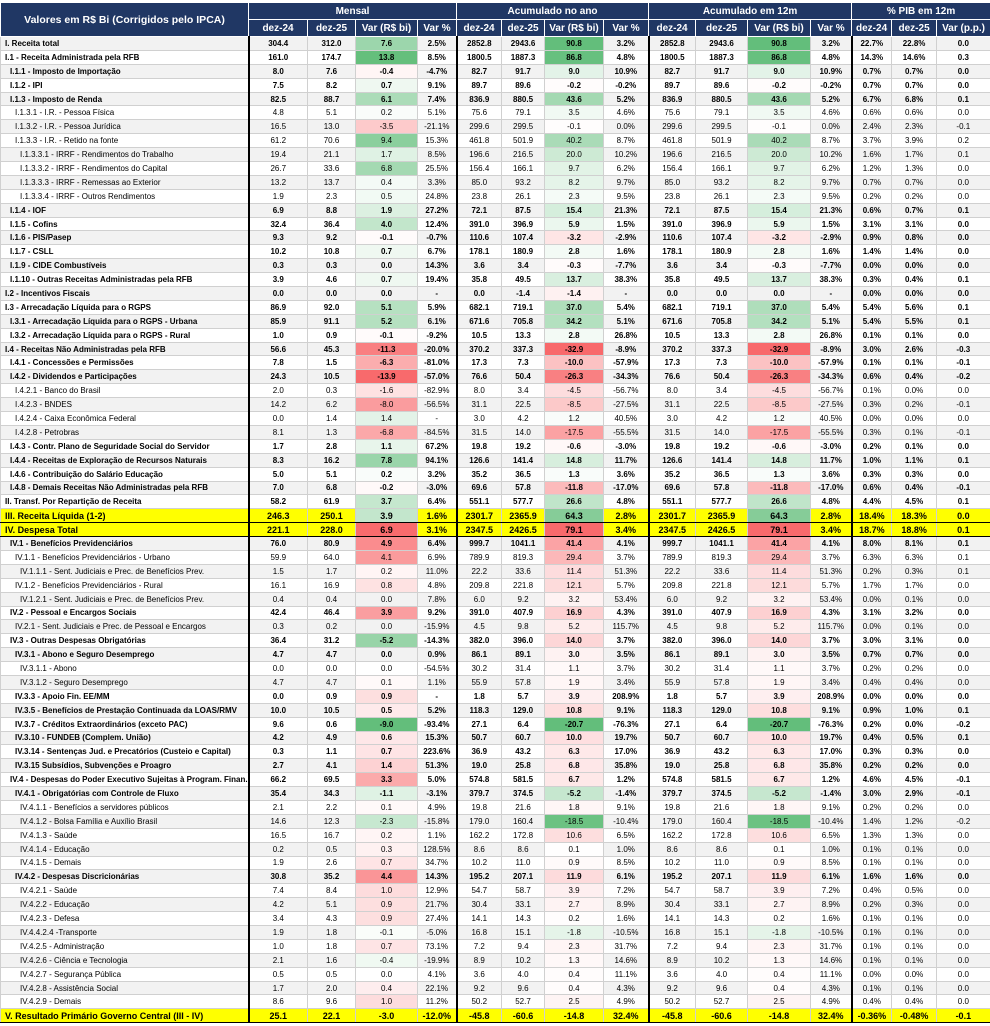 Image resolution: width=990 pixels, height=1026 pixels. Describe the element at coordinates (387, 85) in the screenshot. I see `variation-cell: 0.7` at that location.